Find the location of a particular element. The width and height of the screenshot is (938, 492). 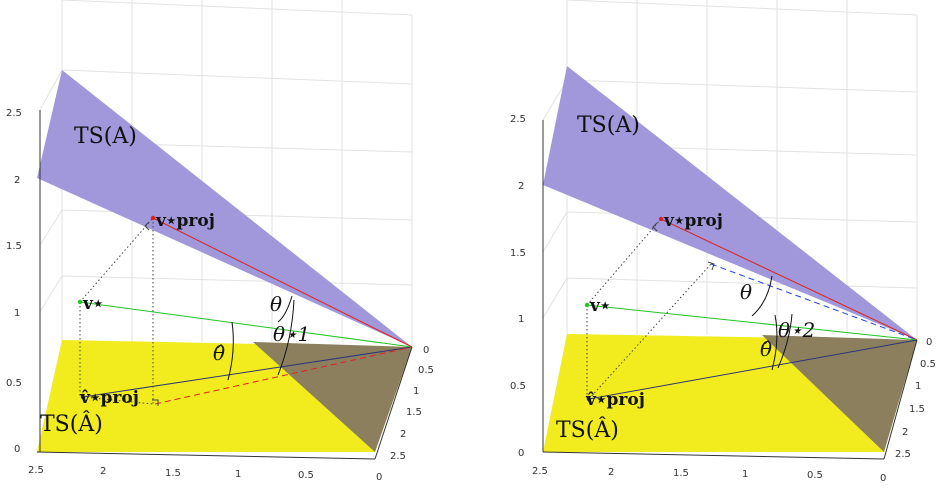

left-x-ticks: 2.5 2 1.5 1 0.5 0 is located at coordinates (205, 474).